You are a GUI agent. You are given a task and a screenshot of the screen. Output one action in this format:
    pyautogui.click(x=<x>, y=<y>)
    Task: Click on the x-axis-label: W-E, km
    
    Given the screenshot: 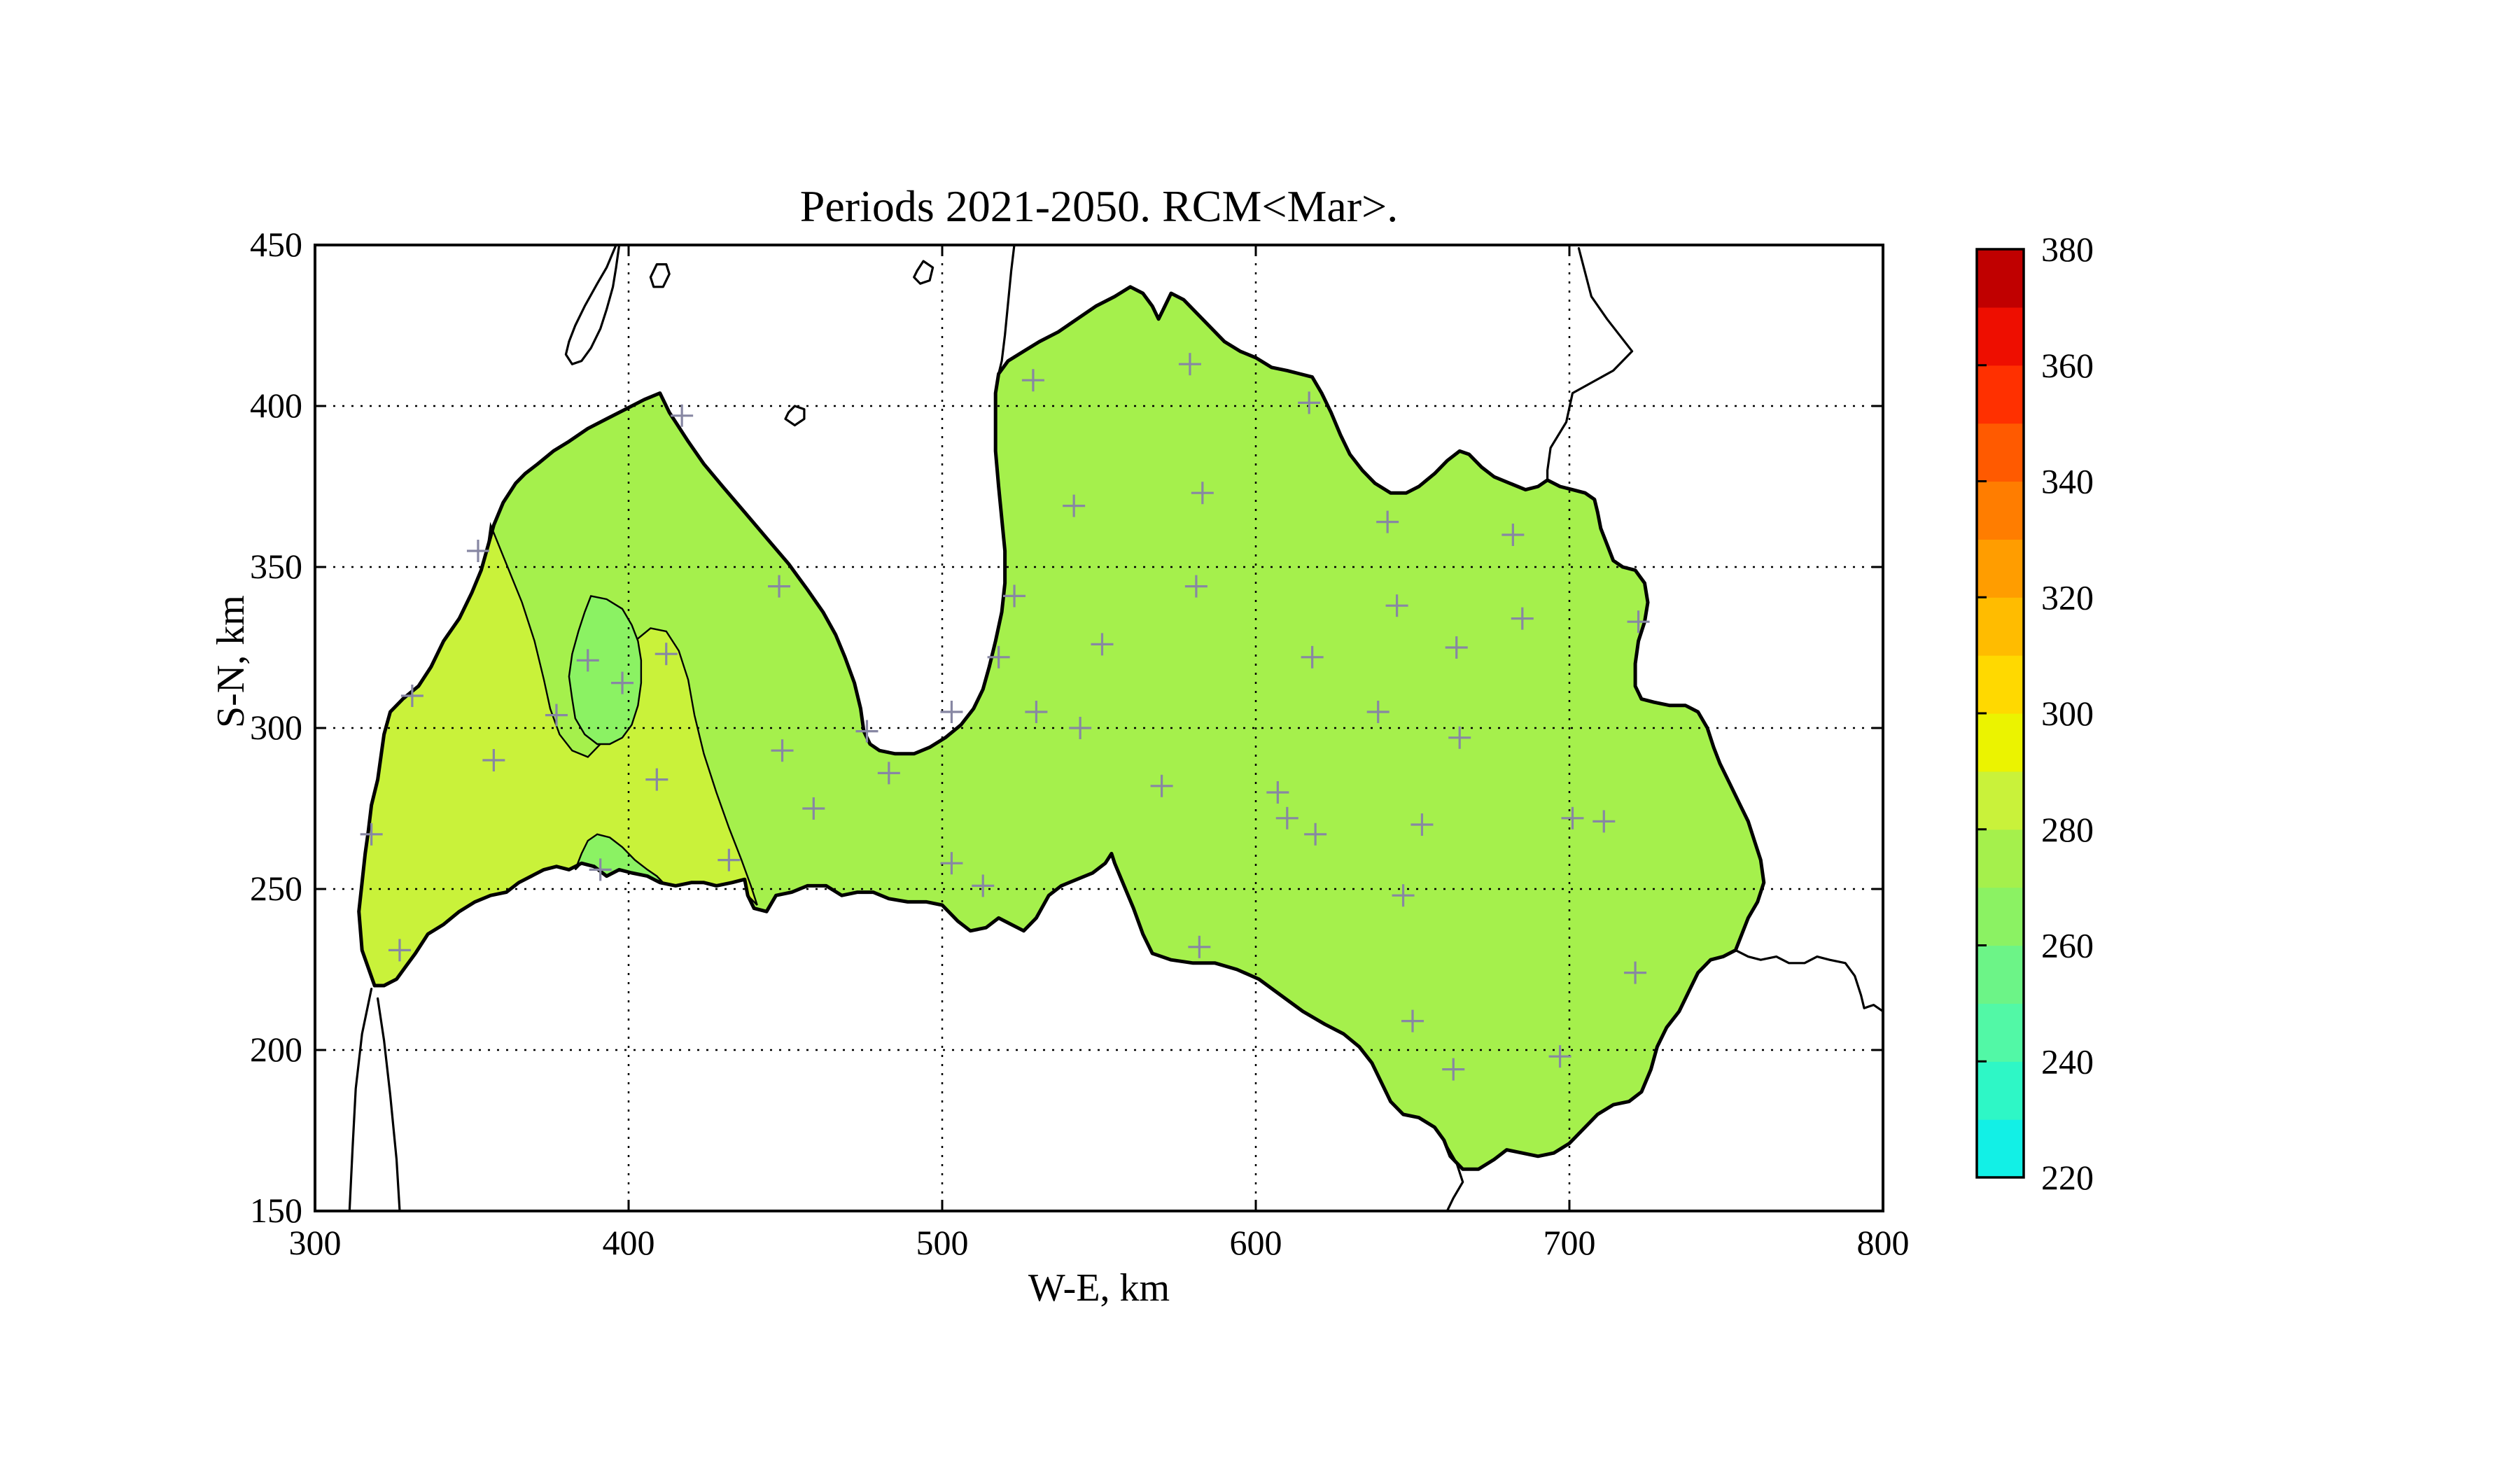 What is the action you would take?
    pyautogui.click(x=1099, y=1288)
    